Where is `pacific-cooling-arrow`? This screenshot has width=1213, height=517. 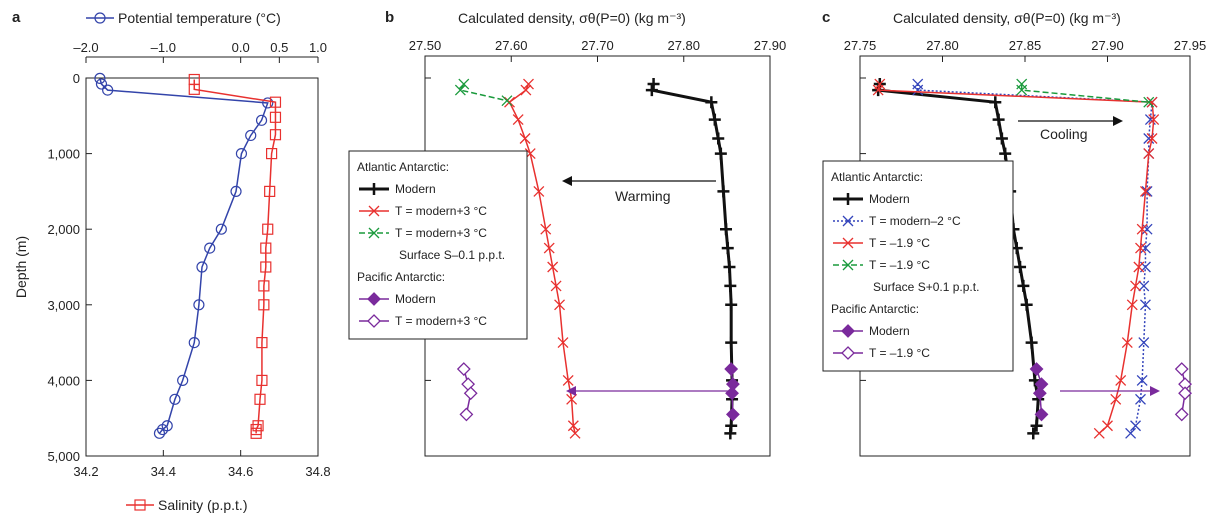
pacific-cooling-arrow is located at coordinates (1110, 391).